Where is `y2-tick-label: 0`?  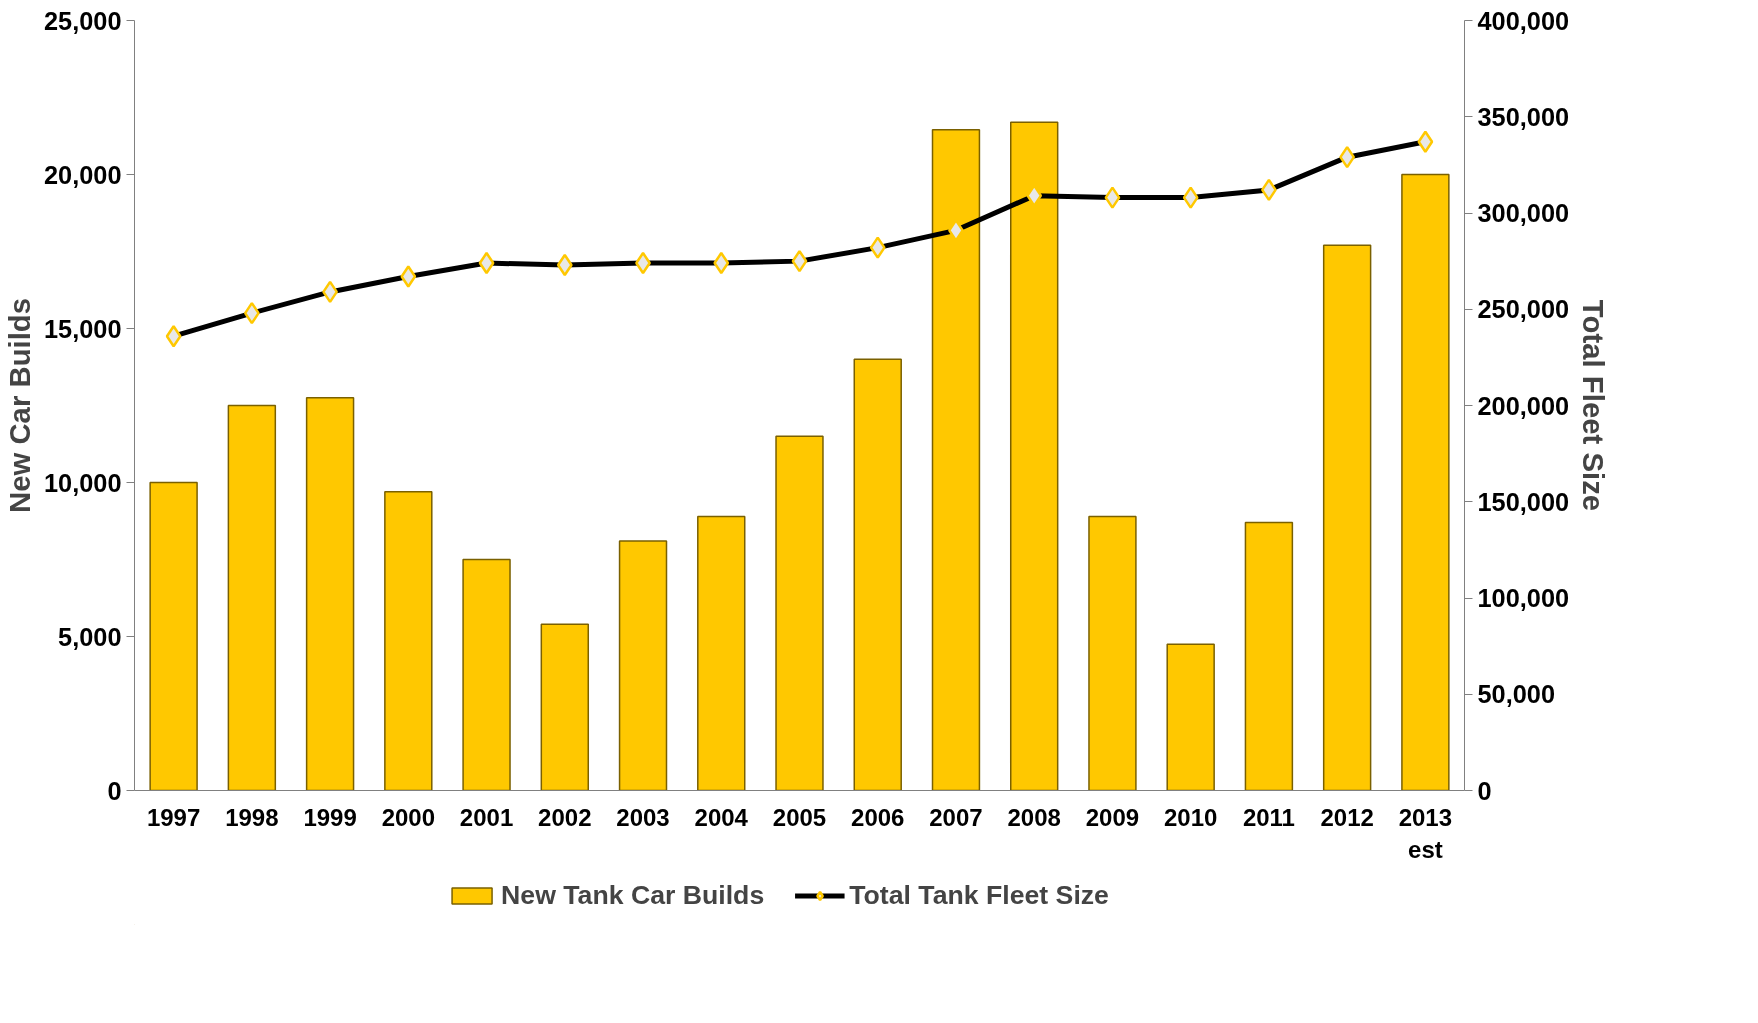
y2-tick-label: 0 is located at coordinates (1484, 790).